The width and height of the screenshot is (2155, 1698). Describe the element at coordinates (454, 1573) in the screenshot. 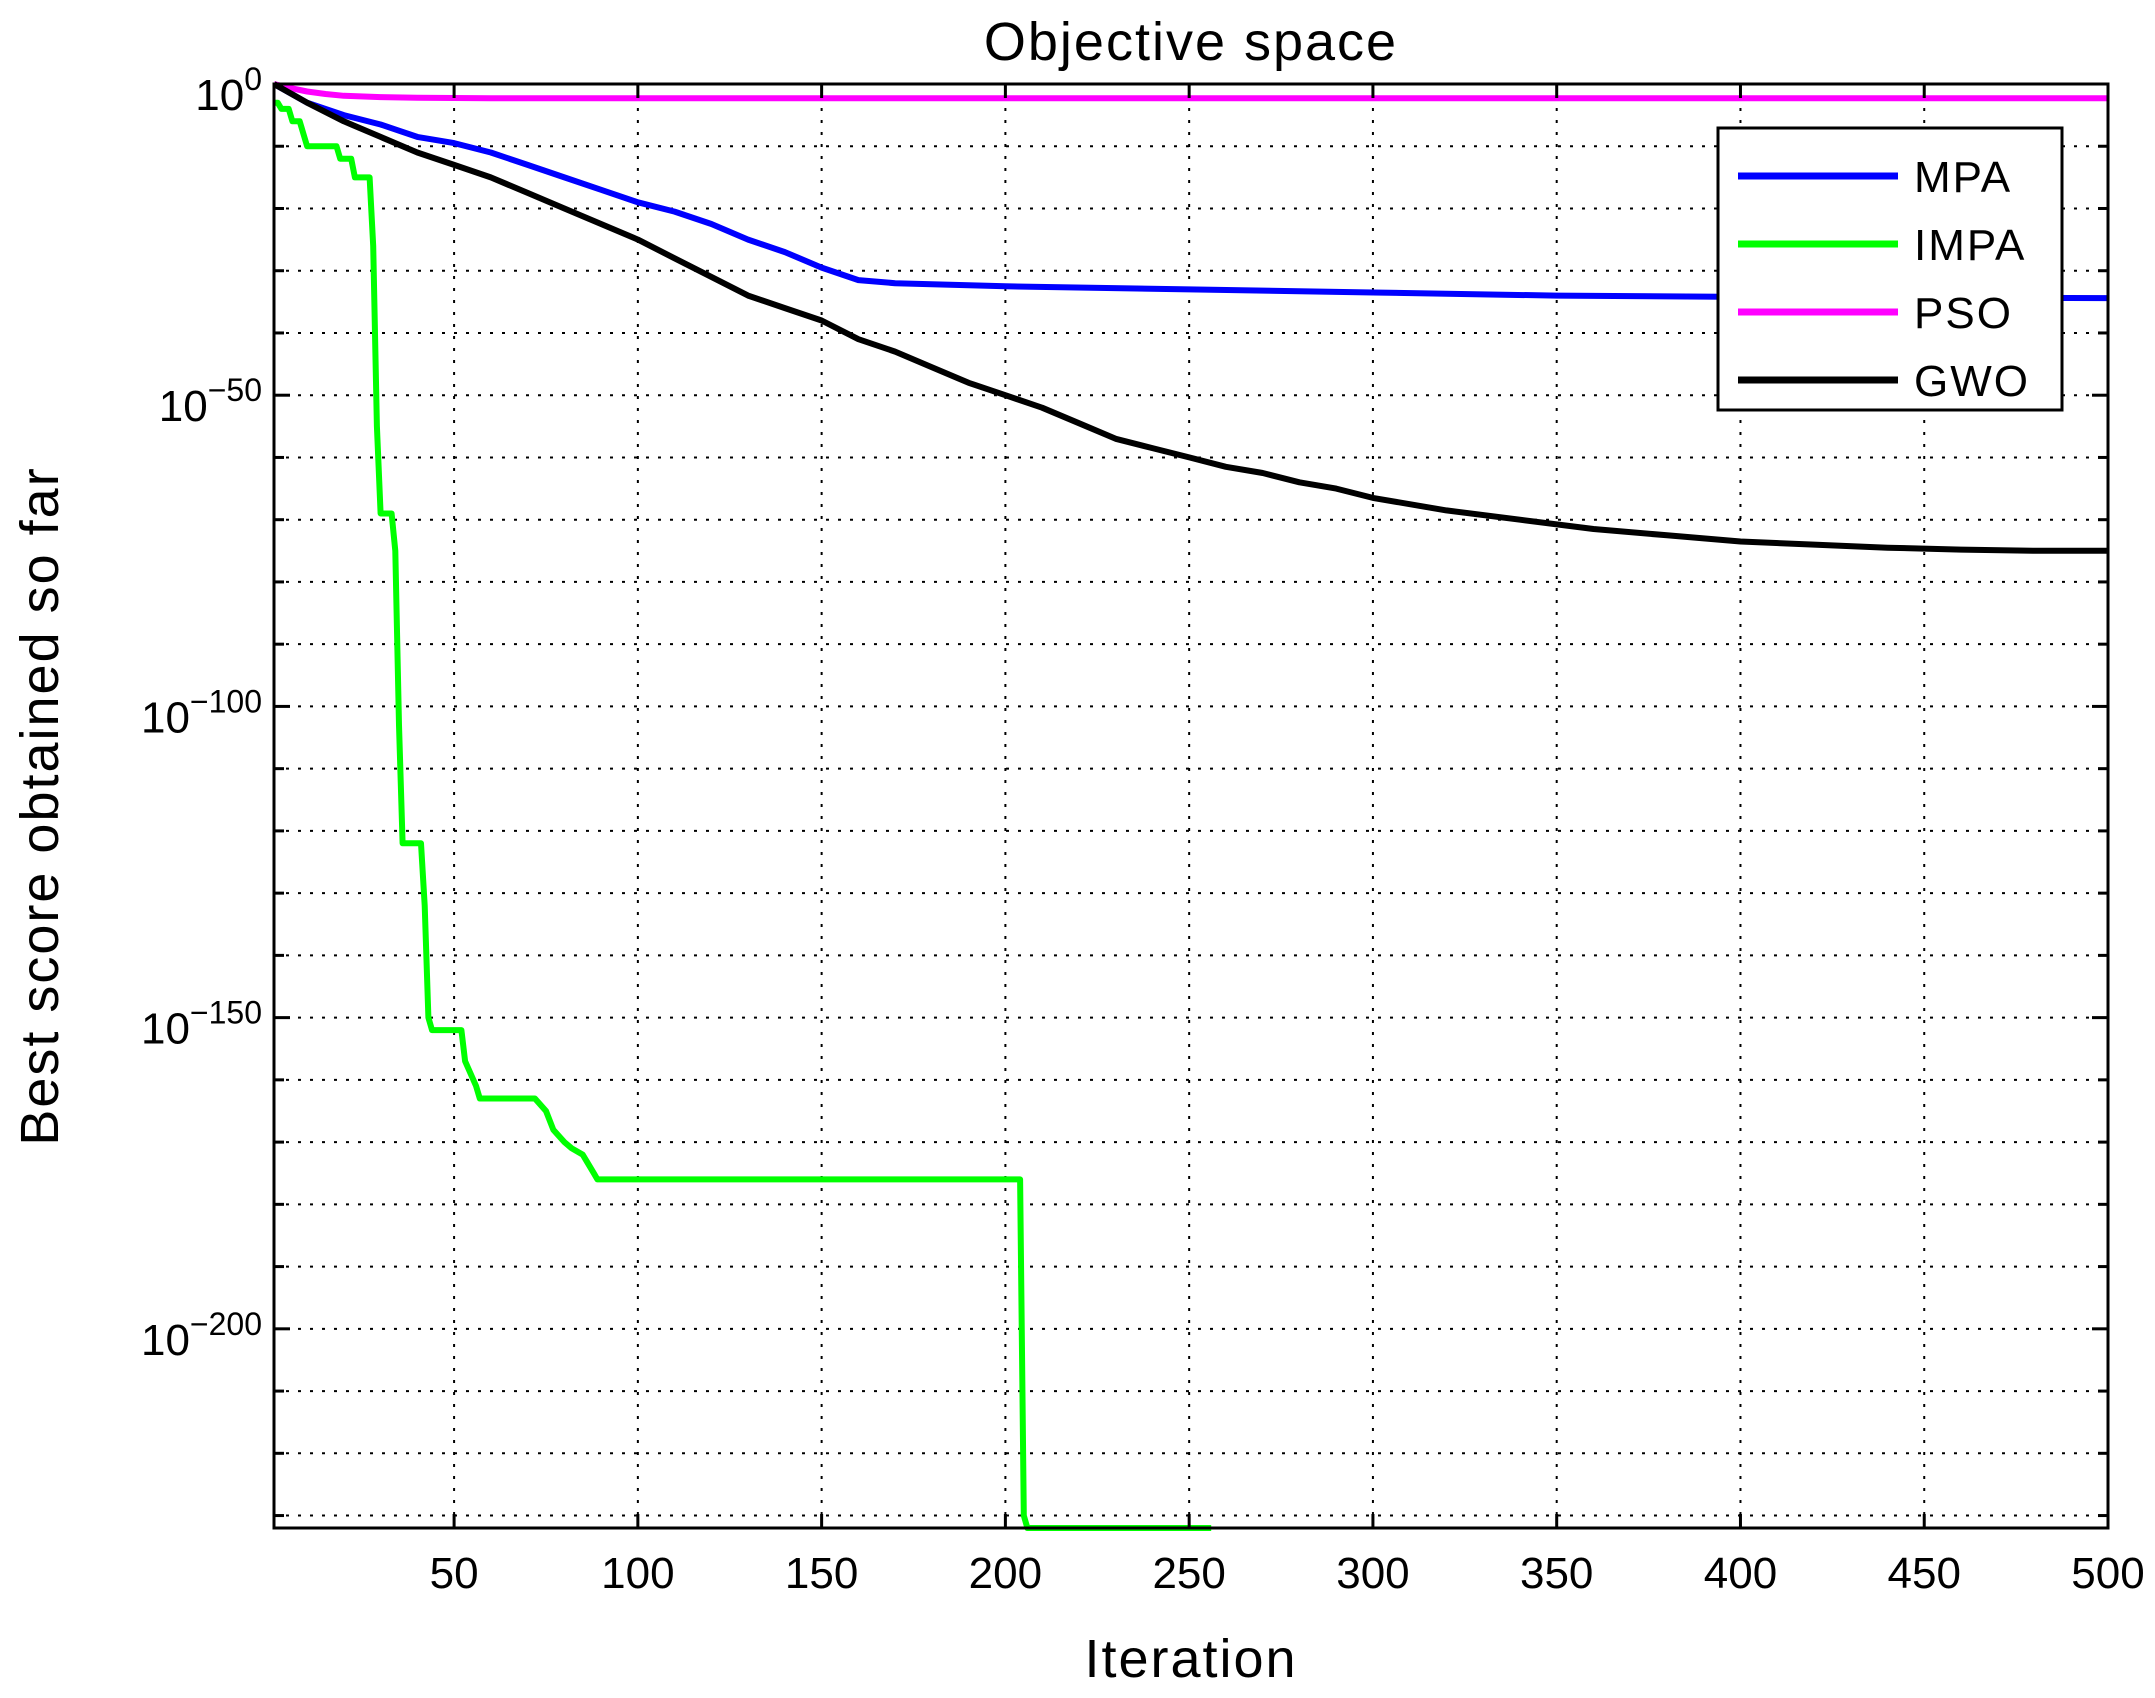

I see `x-tick-label: 50` at that location.